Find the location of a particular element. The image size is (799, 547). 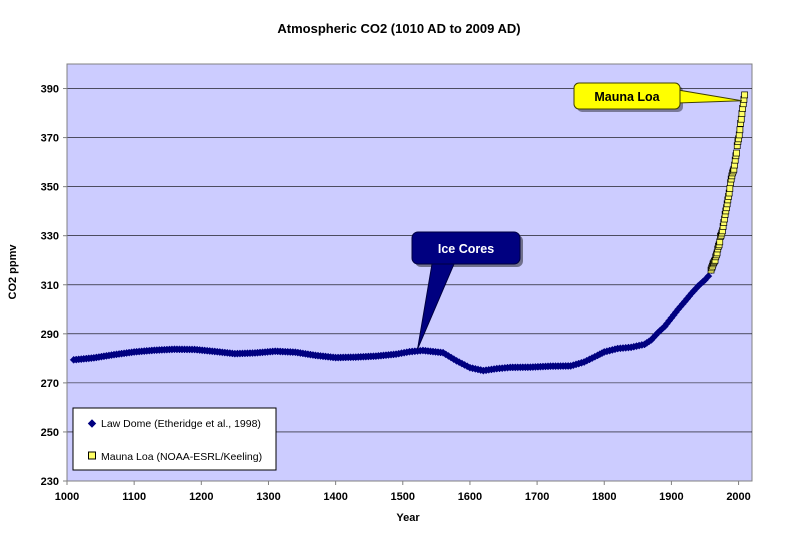

x-tick-label-1600: 1600 is located at coordinates (470, 497).